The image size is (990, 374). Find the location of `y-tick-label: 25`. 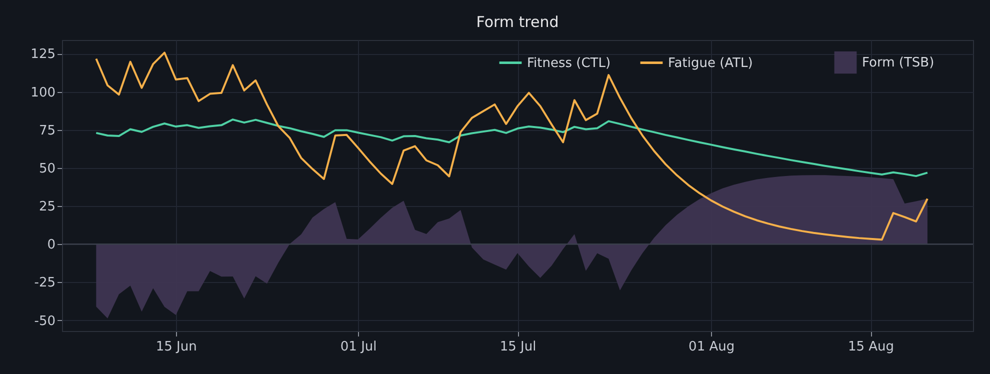

y-tick-label: 25 is located at coordinates (47, 207).